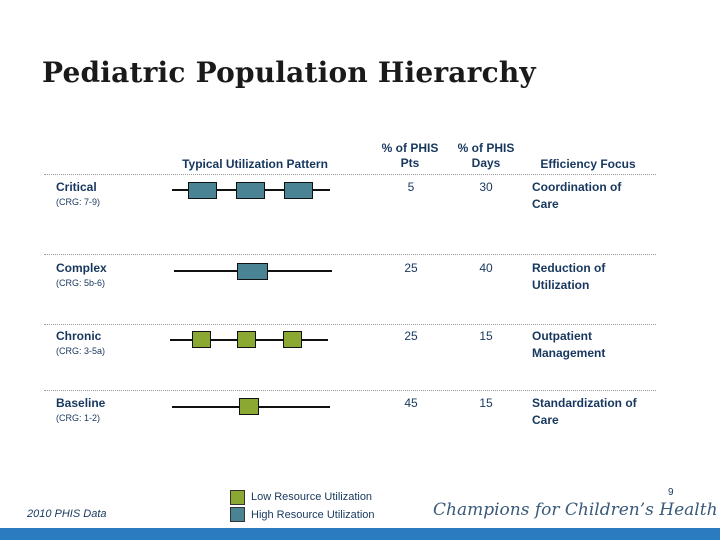 The height and width of the screenshot is (540, 720). Describe the element at coordinates (561, 285) in the screenshot. I see `efficiency-focus-line2: Utilization` at that location.